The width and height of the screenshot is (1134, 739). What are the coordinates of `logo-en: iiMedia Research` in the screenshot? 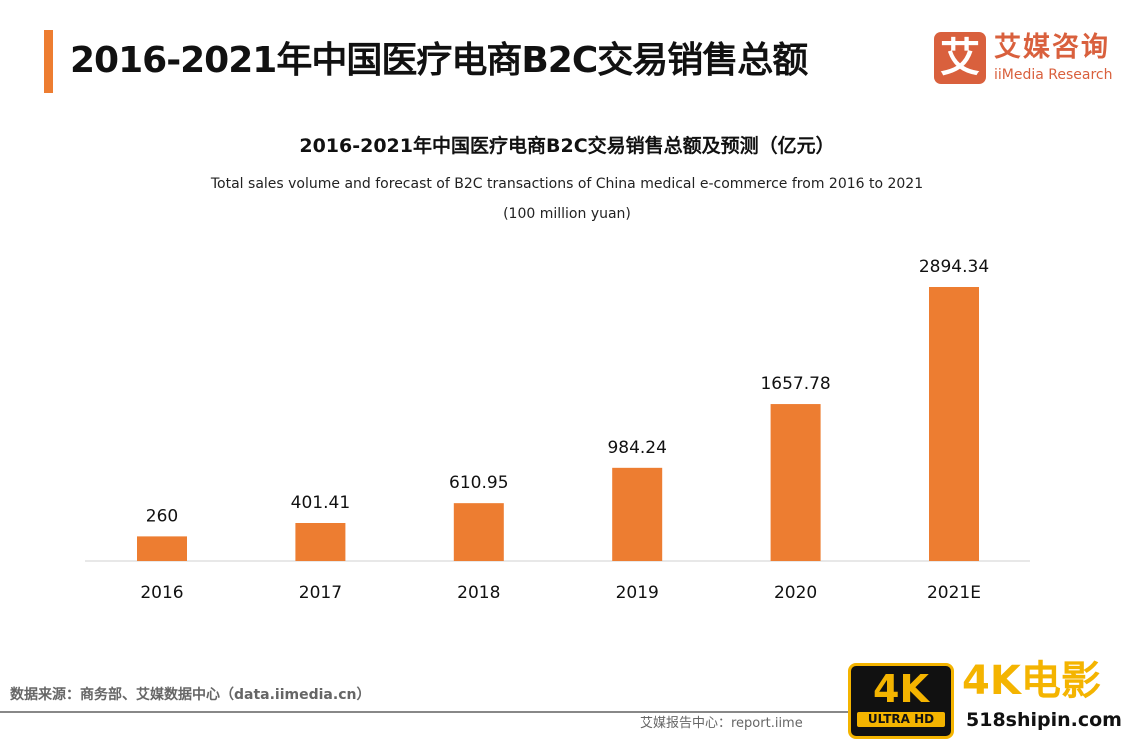 It's located at (1053, 75).